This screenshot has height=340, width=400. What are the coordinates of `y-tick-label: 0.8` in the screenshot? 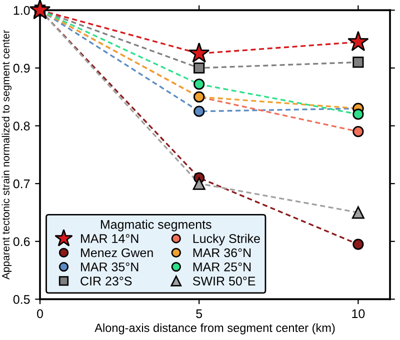 It's located at (21, 126).